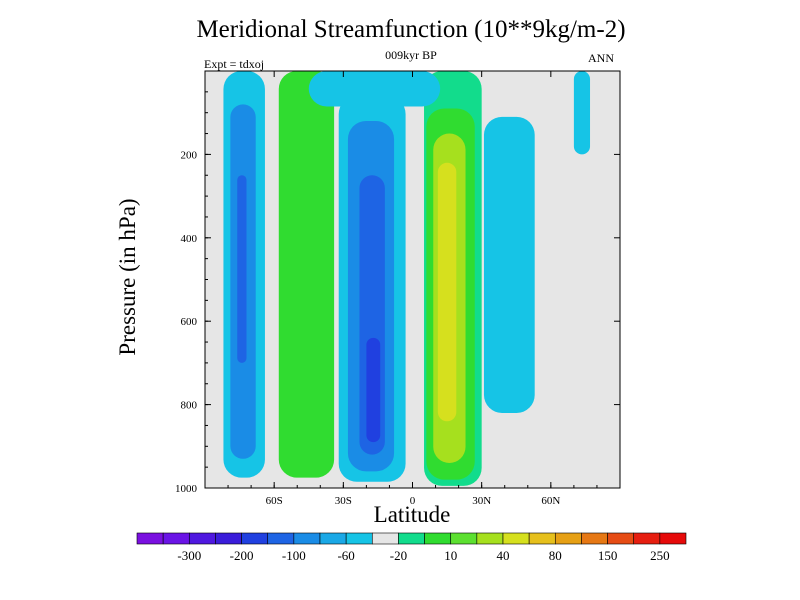  What do you see at coordinates (343, 501) in the screenshot?
I see `x-tick-label: 30S` at bounding box center [343, 501].